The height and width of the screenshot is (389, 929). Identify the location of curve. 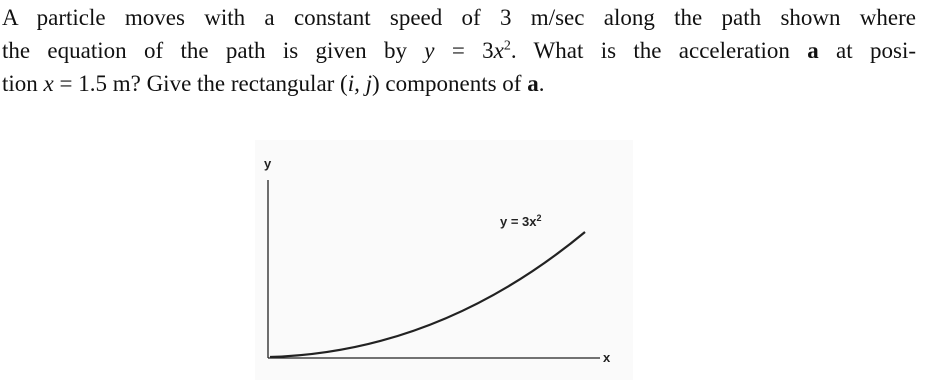
(427, 295).